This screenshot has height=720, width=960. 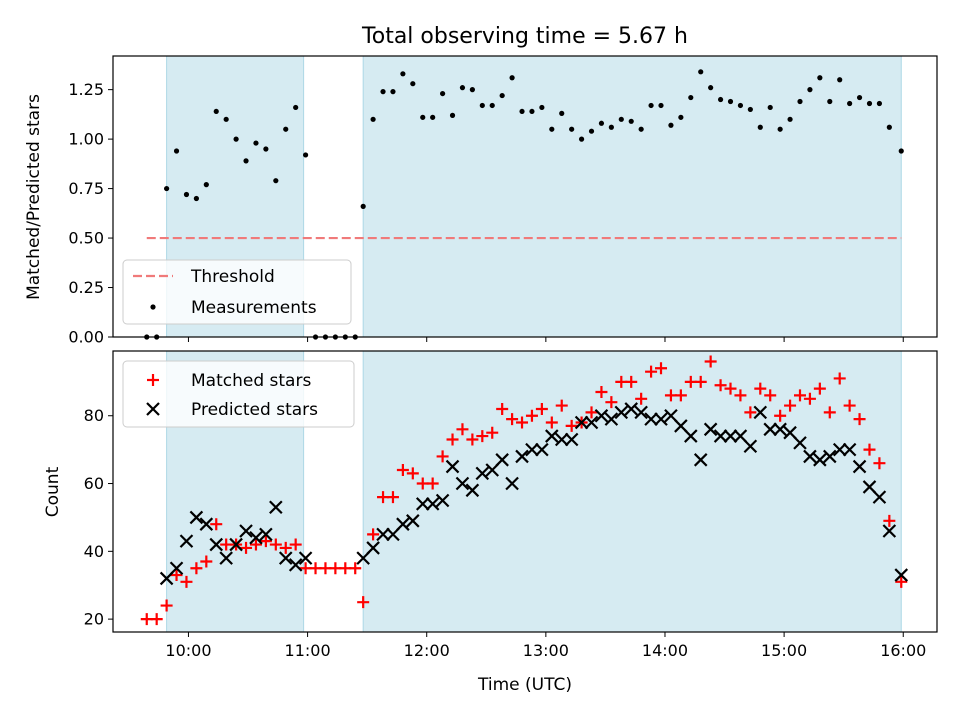 I want to click on y-tick-label: 1.25, so click(x=86, y=89).